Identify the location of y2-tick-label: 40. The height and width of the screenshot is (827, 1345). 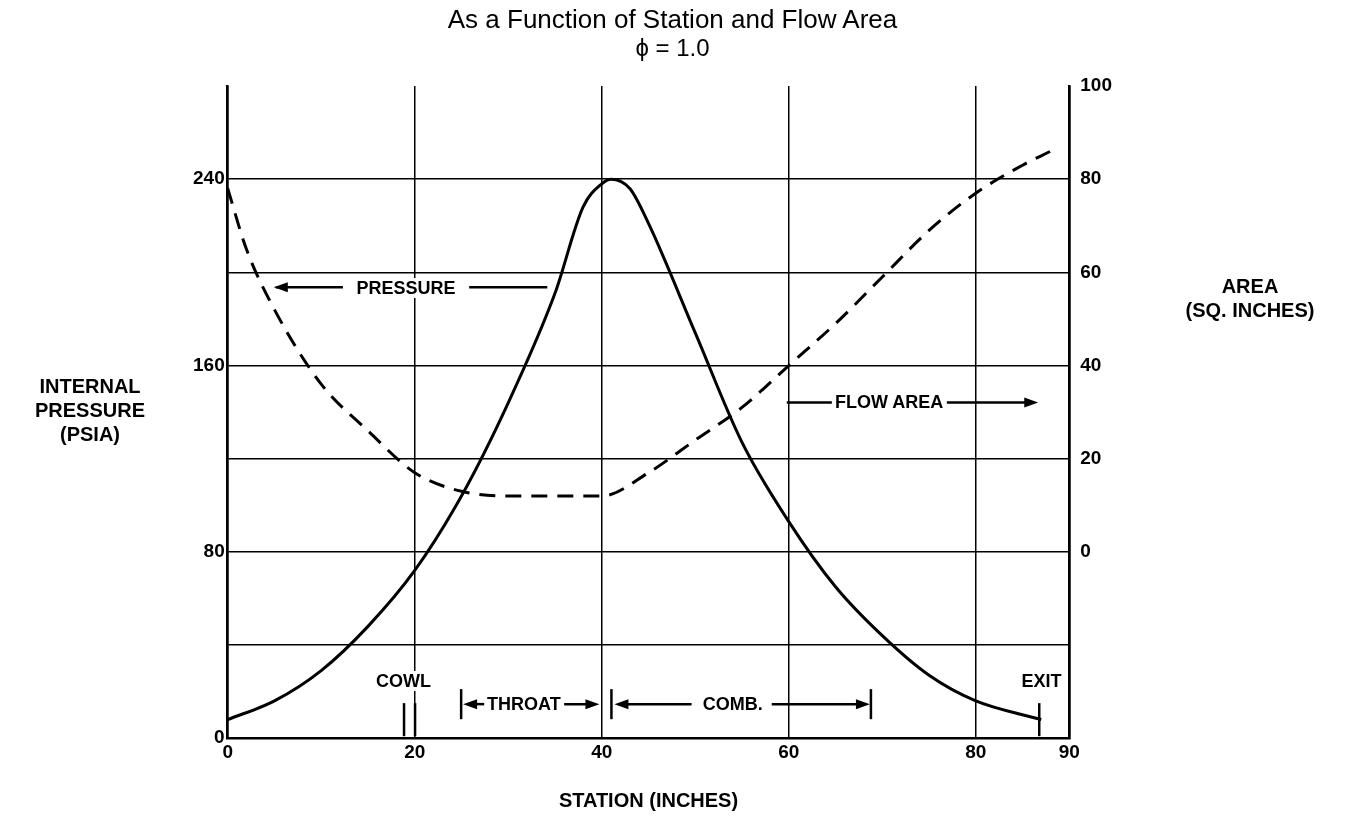
(1091, 364).